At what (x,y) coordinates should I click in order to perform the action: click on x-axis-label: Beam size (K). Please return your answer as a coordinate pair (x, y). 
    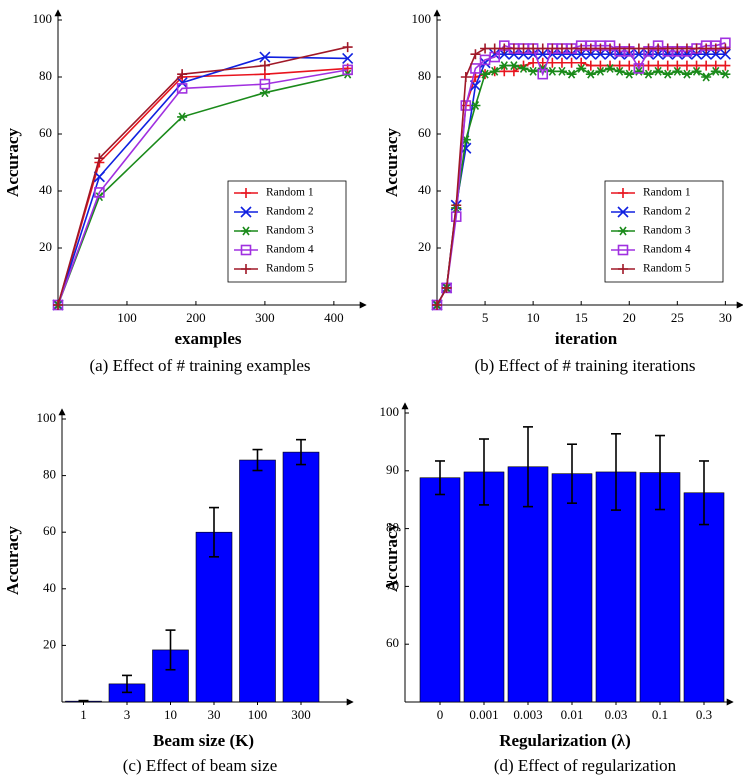
    Looking at the image, I should click on (203, 740).